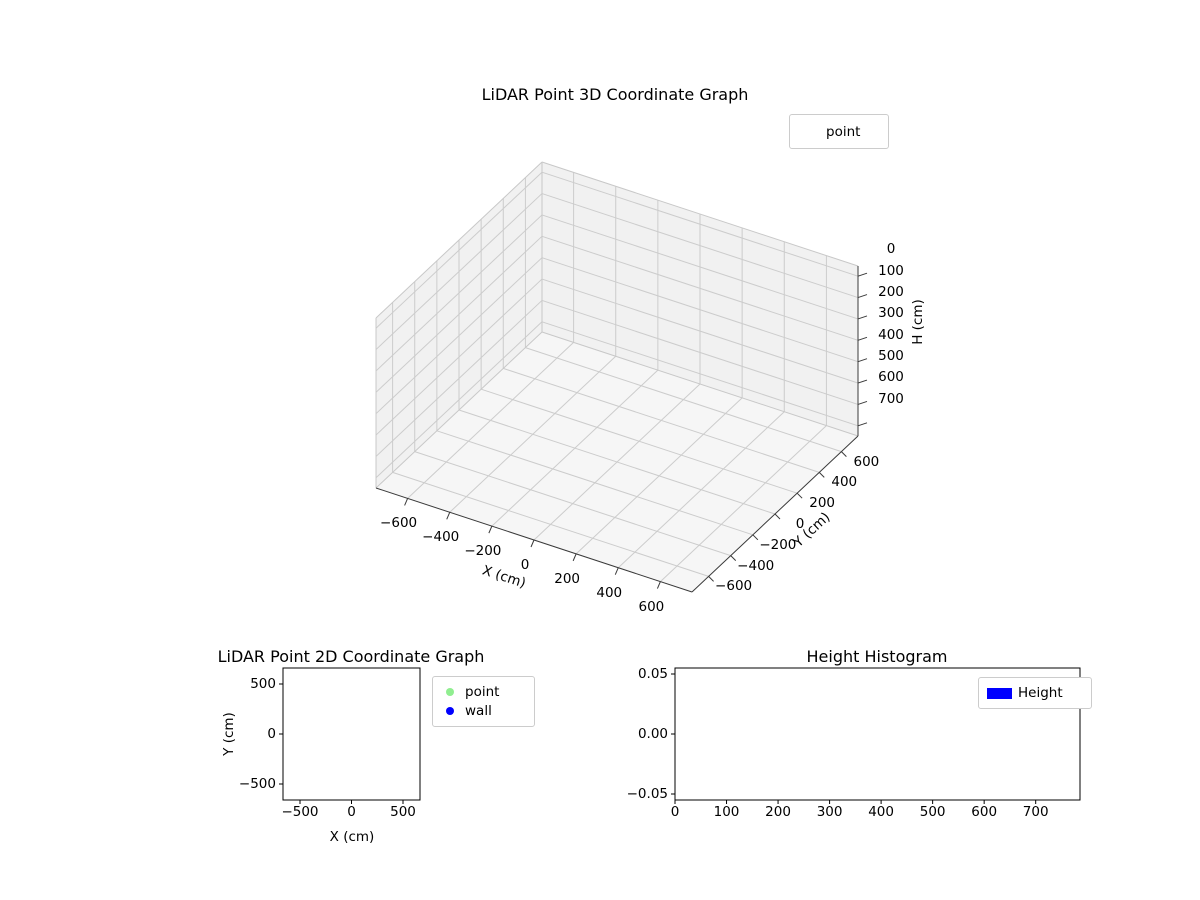  I want to click on plot3d-y-axis-line, so click(775, 514).